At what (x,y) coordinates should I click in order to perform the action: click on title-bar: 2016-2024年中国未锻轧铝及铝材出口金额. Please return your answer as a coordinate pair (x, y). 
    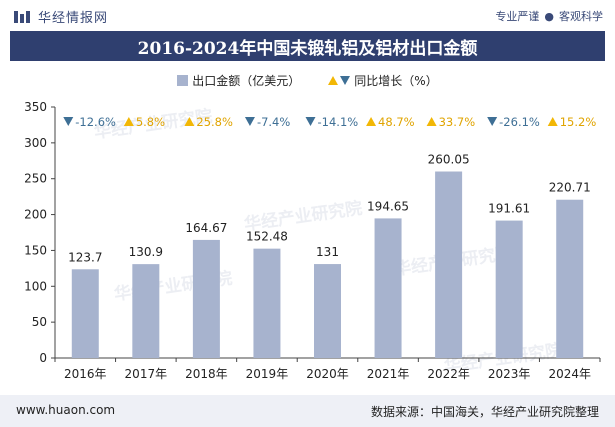
    Looking at the image, I should click on (307, 46).